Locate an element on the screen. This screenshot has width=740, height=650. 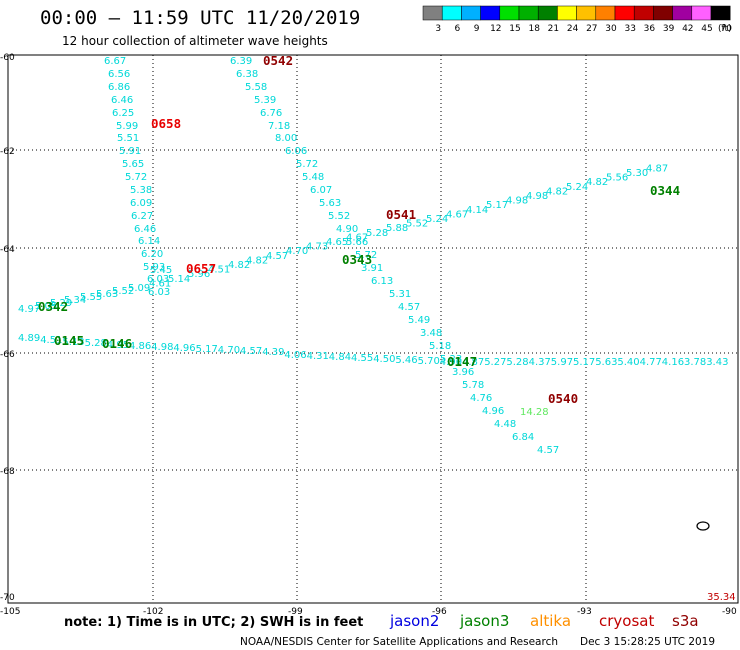
wave-height-label: 5.14 is located at coordinates (179, 279).